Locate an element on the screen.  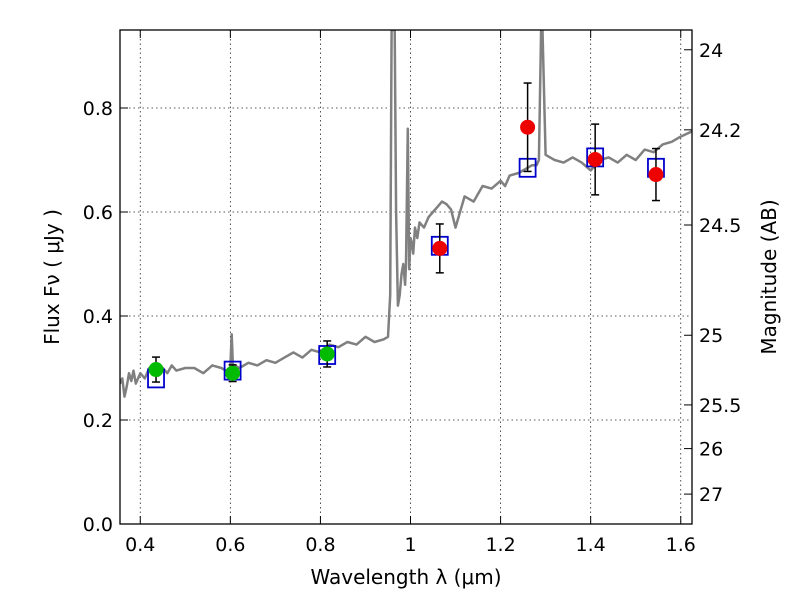
right-tick-label: 24 is located at coordinates (711, 51).